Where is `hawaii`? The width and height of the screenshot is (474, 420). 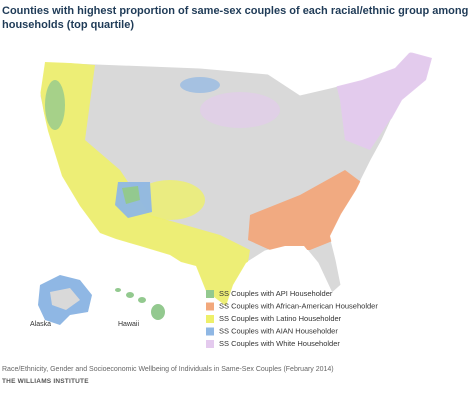 hawaii is located at coordinates (140, 304).